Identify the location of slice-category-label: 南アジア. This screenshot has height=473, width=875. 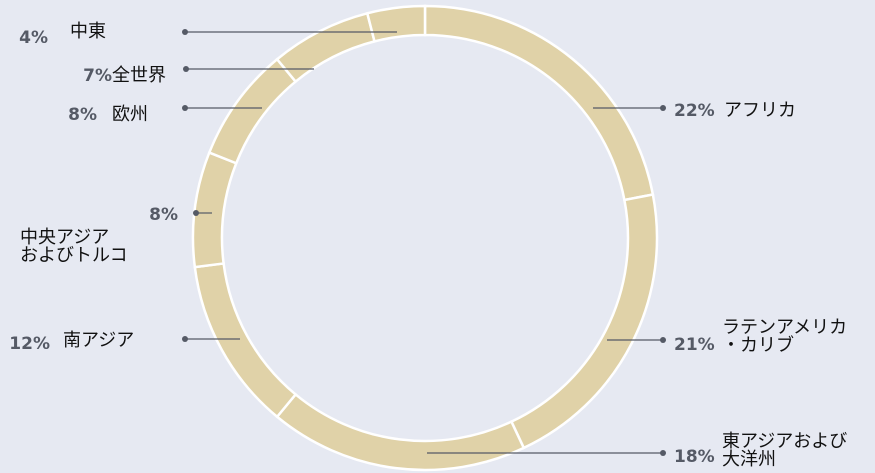
(98, 340).